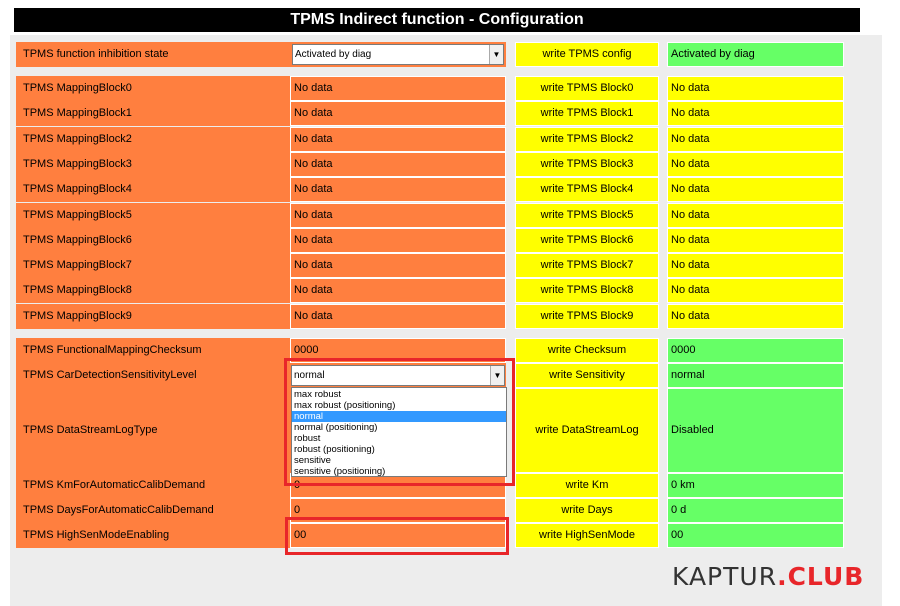 This screenshot has height=606, width=900. I want to click on dropdown-option: robust (positioning), so click(334, 449).